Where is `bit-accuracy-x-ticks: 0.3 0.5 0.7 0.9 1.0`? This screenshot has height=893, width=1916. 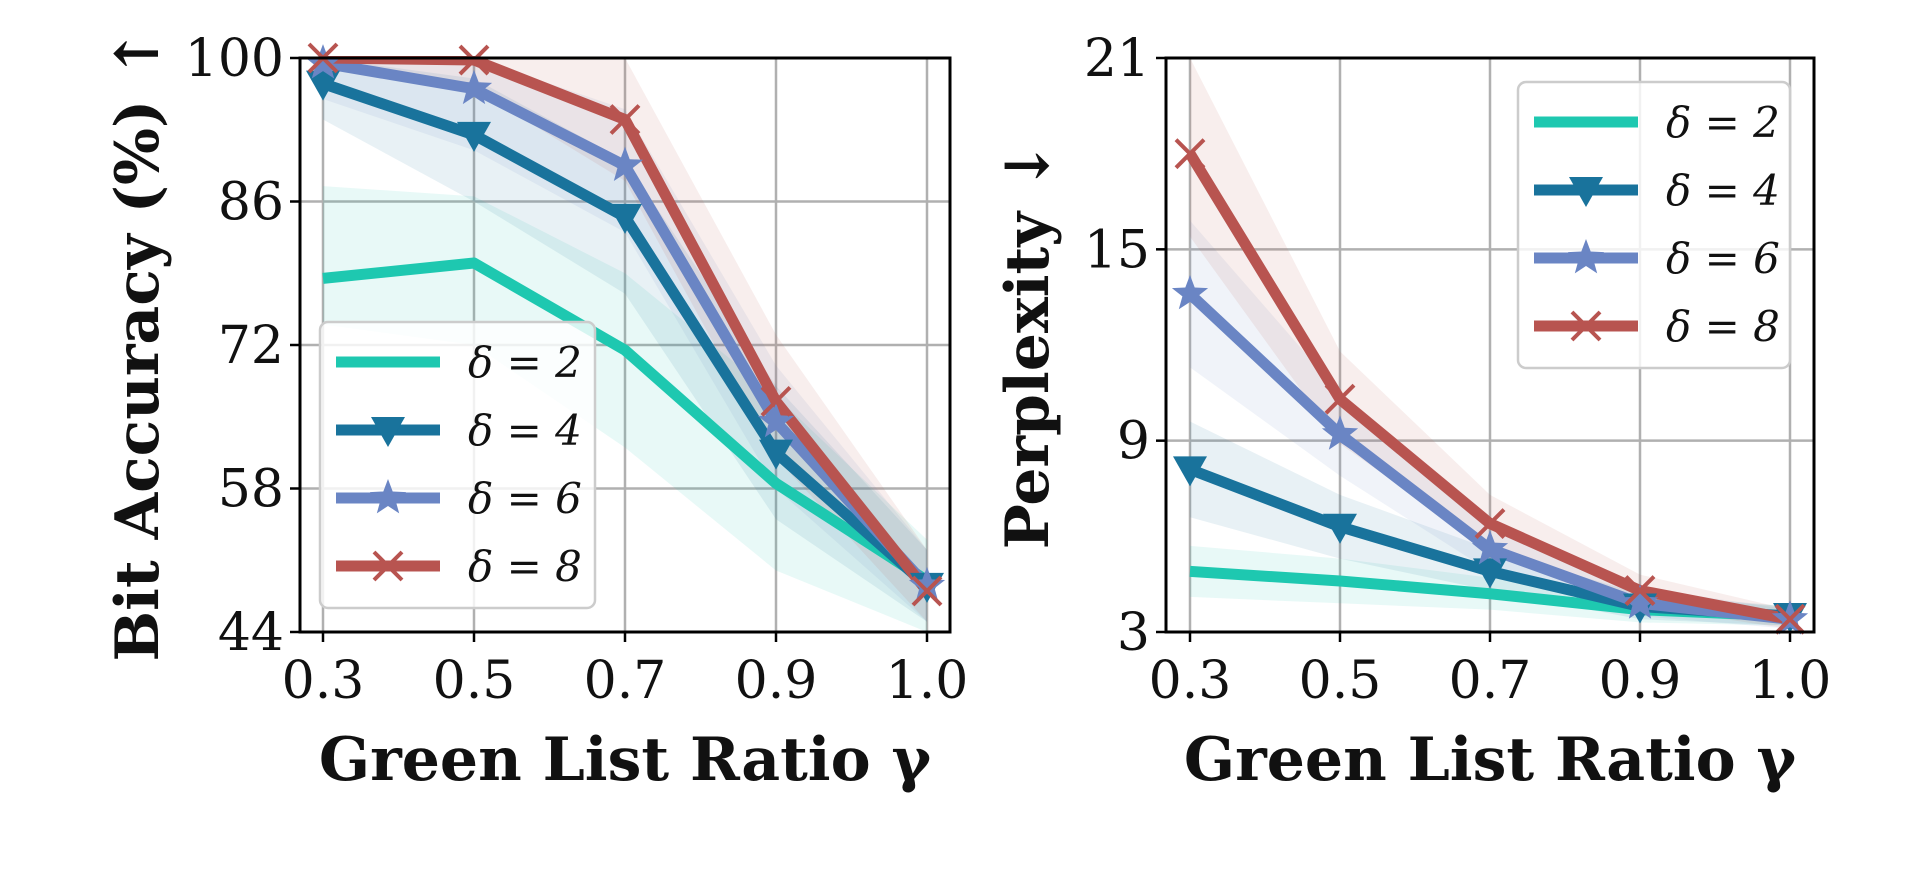
bit-accuracy-x-ticks: 0.3 0.5 0.7 0.9 1.0 is located at coordinates (625, 671).